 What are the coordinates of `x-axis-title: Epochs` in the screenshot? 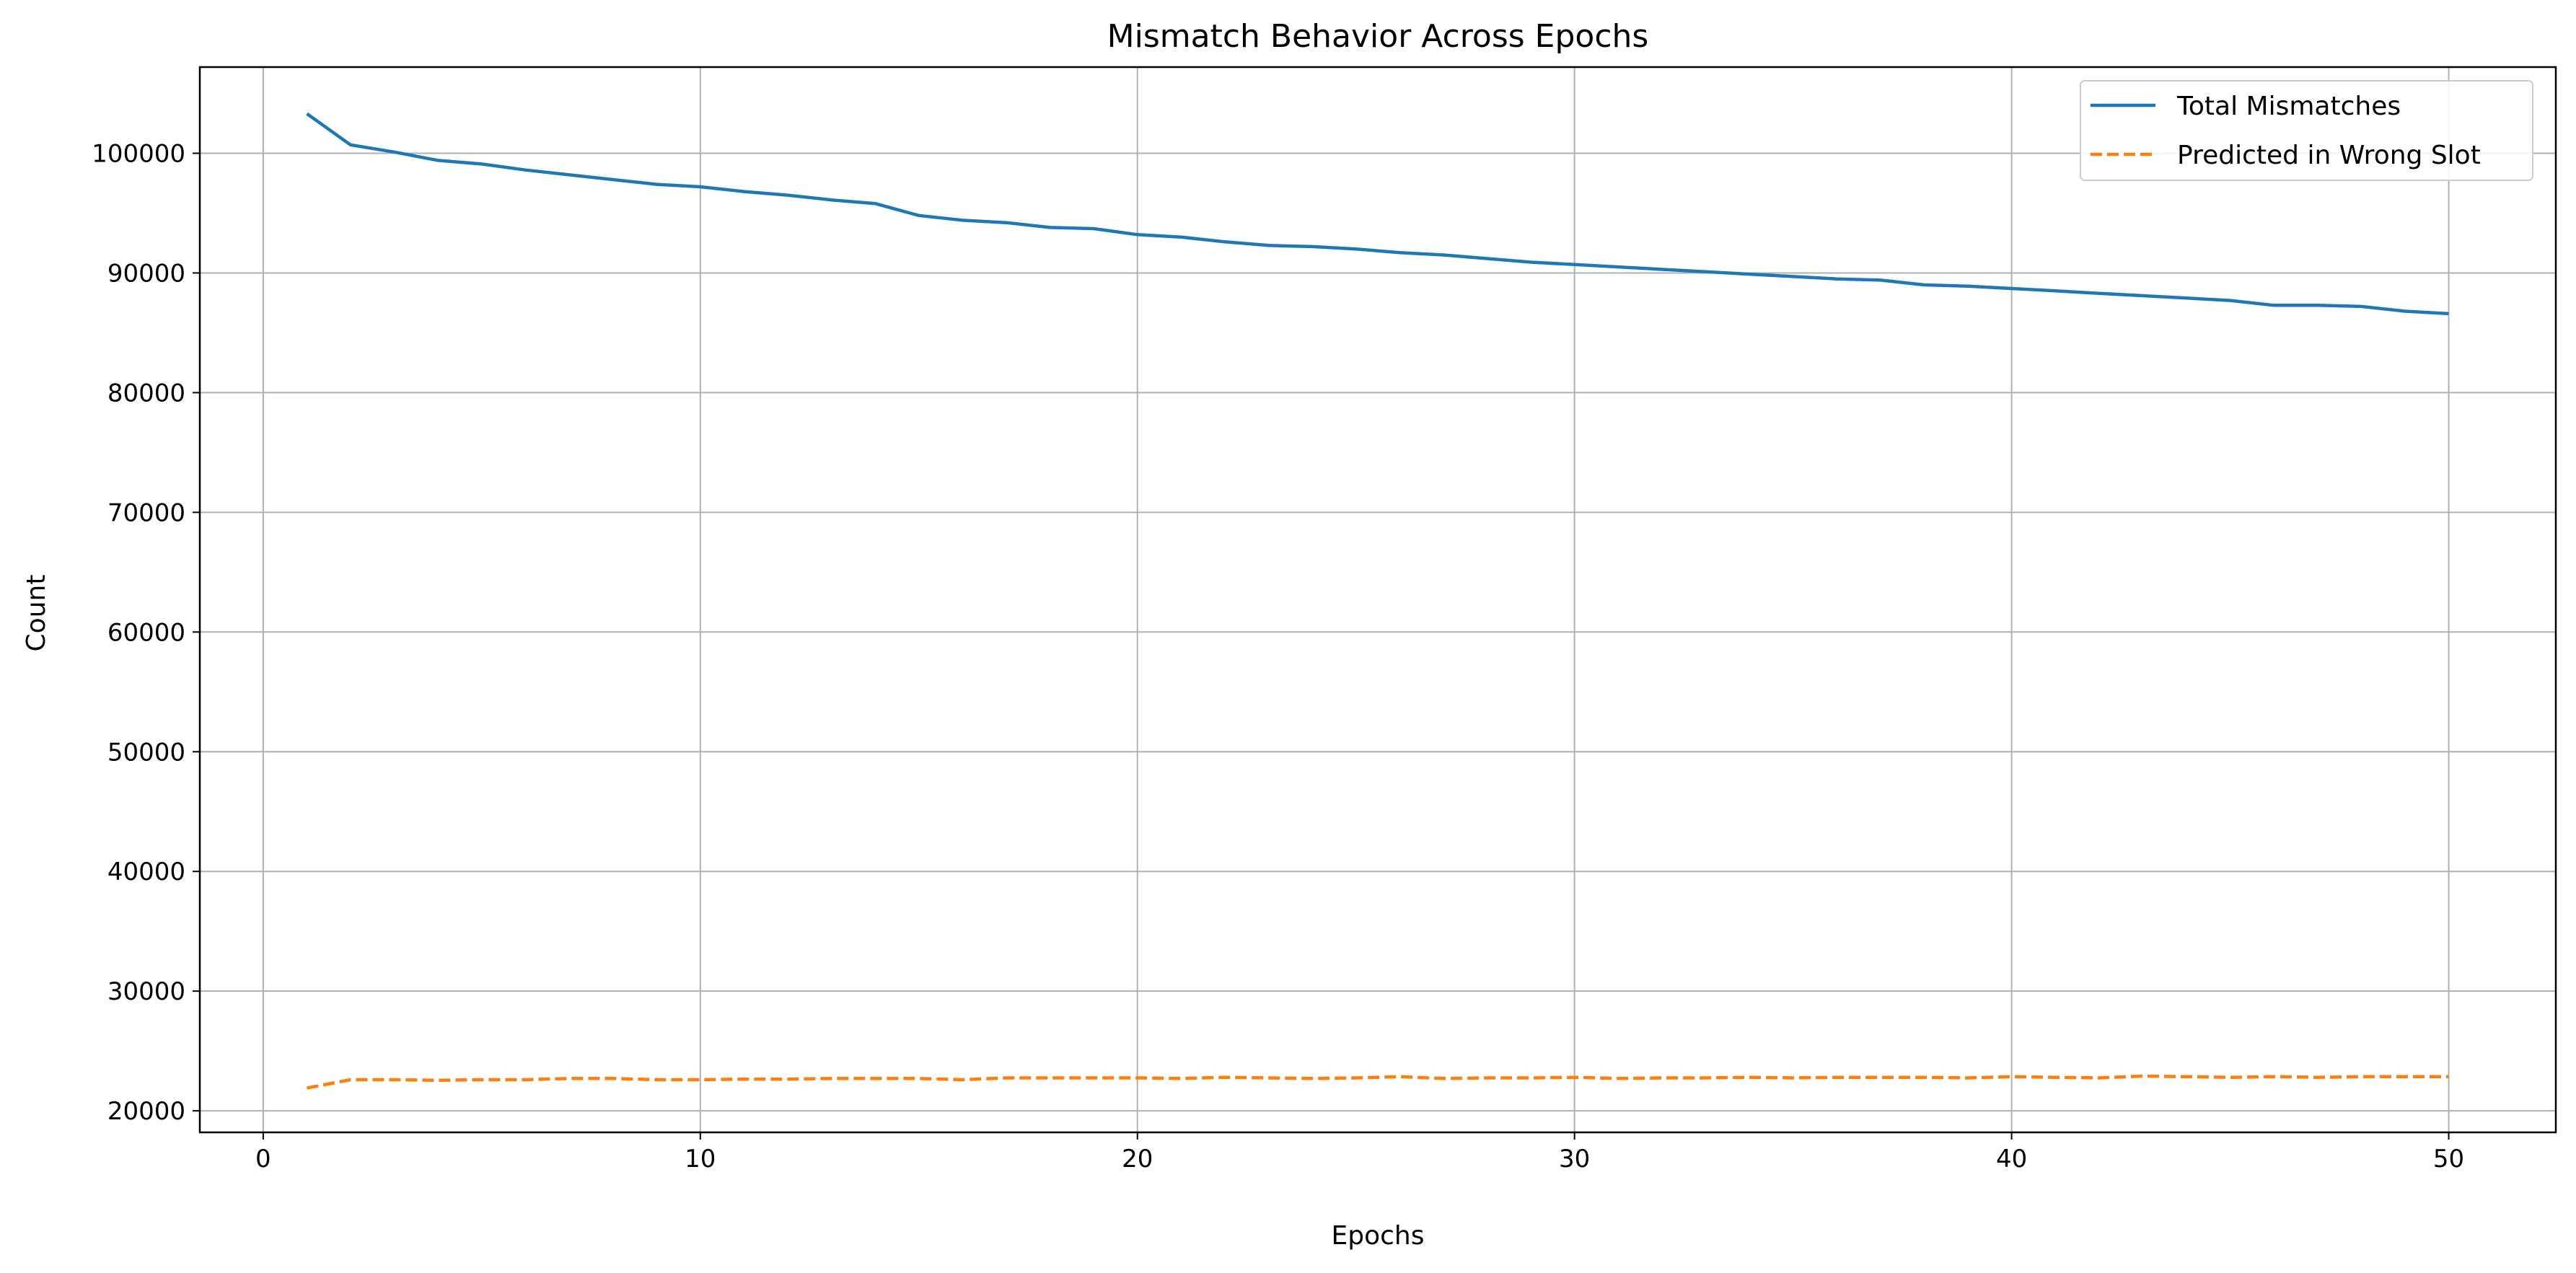 It's located at (1378, 1236).